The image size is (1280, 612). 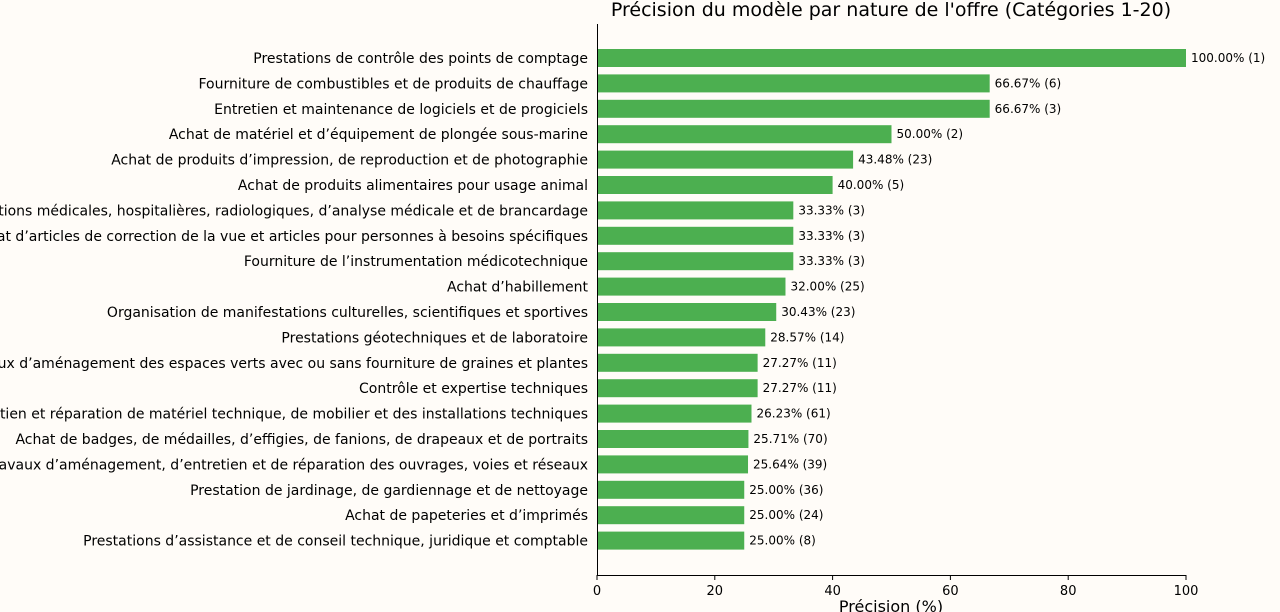 I want to click on x-axis-ticks: 0 20 40 60 80 100, so click(x=896, y=587).